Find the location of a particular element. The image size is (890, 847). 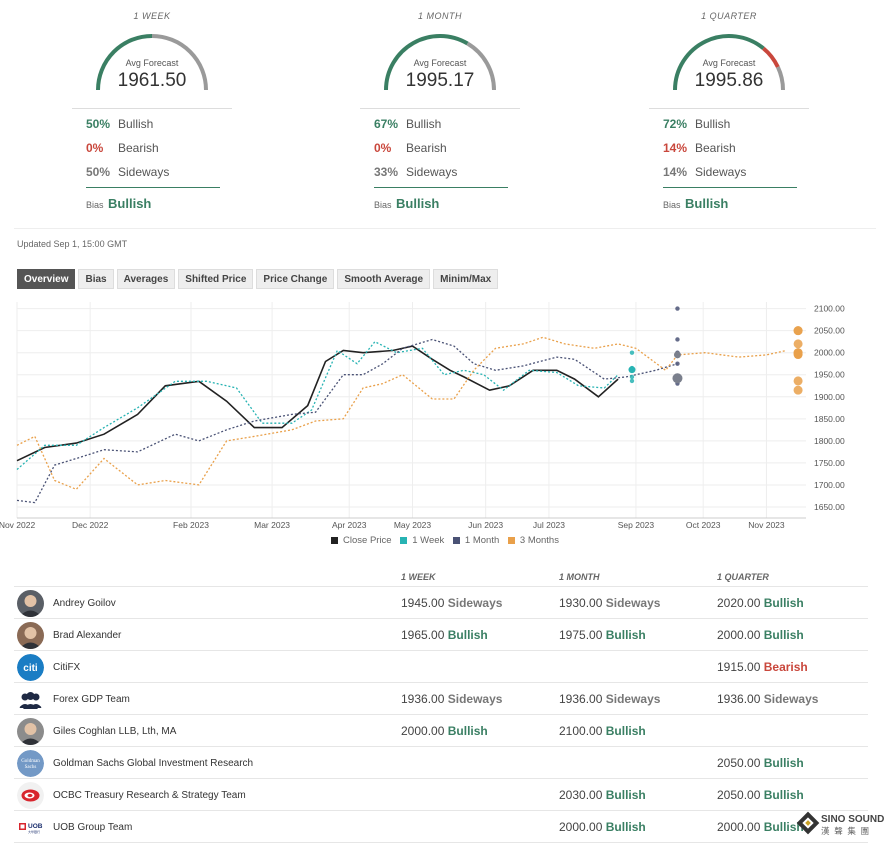

updated-timestamp: Updated Sep 1, 15:00 GMT is located at coordinates (72, 244).